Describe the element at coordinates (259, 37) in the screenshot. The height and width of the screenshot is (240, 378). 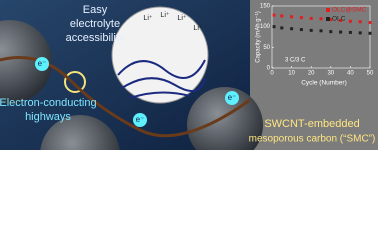
I see `y-axis-label: Capacity (mAh g⁻¹)` at that location.